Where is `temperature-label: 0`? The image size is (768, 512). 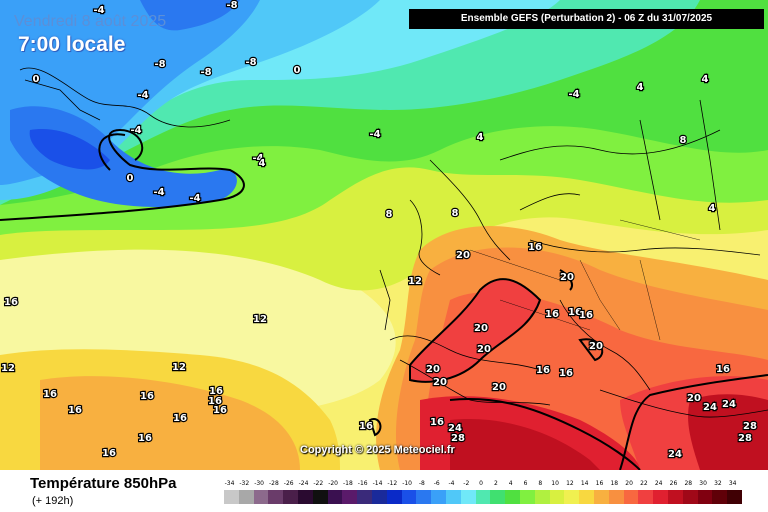 temperature-label: 0 is located at coordinates (36, 79).